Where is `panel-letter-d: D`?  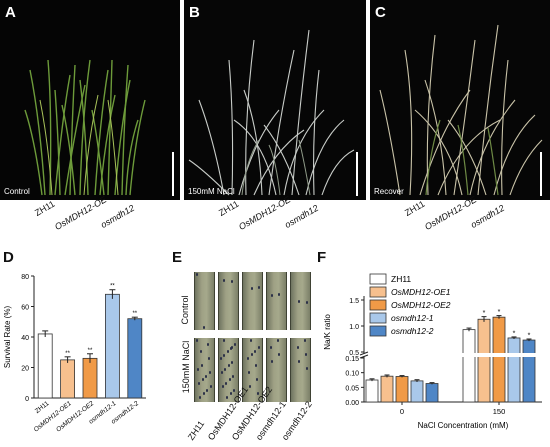
panel-letter-d: D is located at coordinates (8, 257).